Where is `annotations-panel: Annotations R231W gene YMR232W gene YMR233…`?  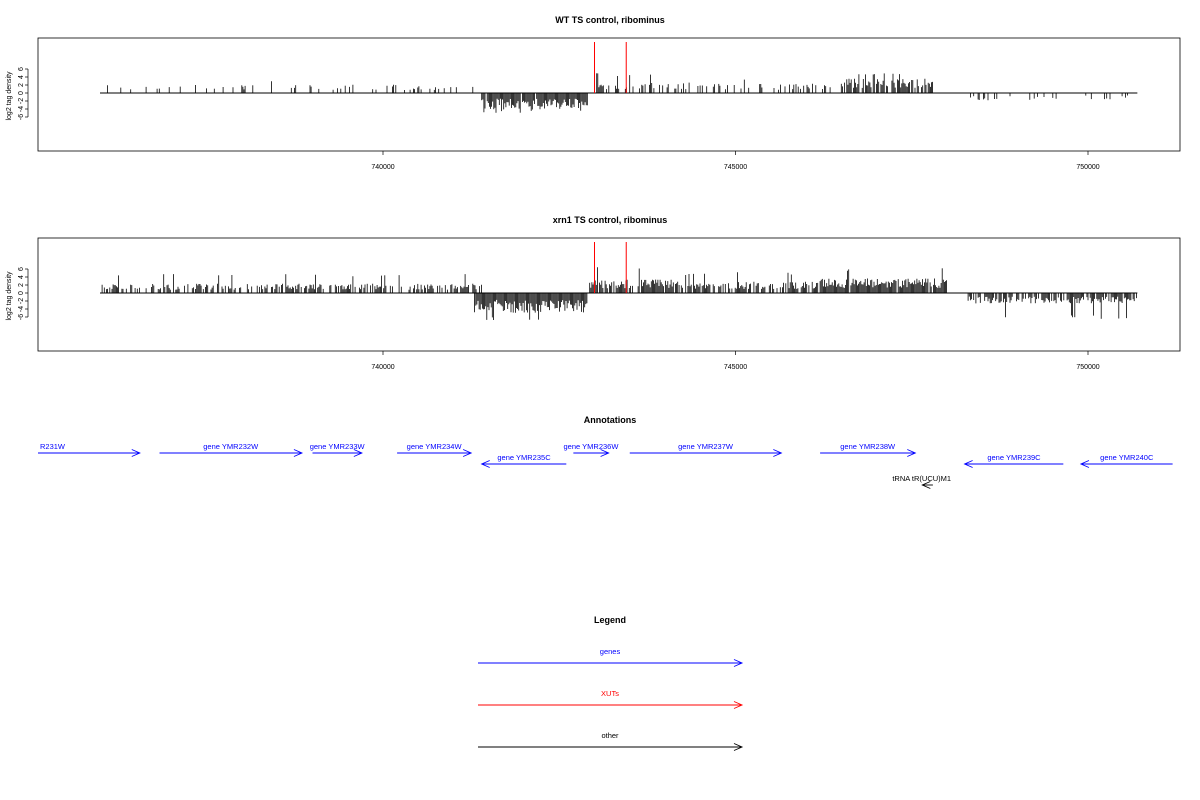 annotations-panel: Annotations R231W gene YMR232W gene YMR233… is located at coordinates (605, 452).